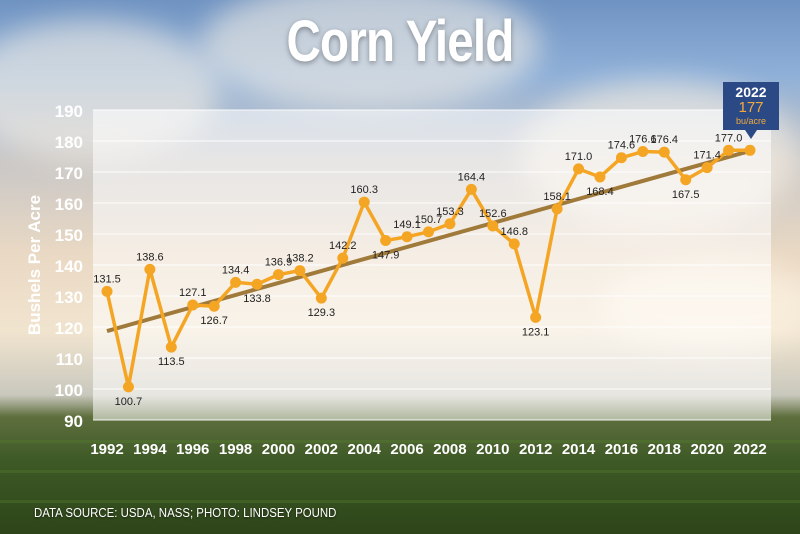 The width and height of the screenshot is (800, 534). I want to click on x-tick-label: 2002, so click(321, 449).